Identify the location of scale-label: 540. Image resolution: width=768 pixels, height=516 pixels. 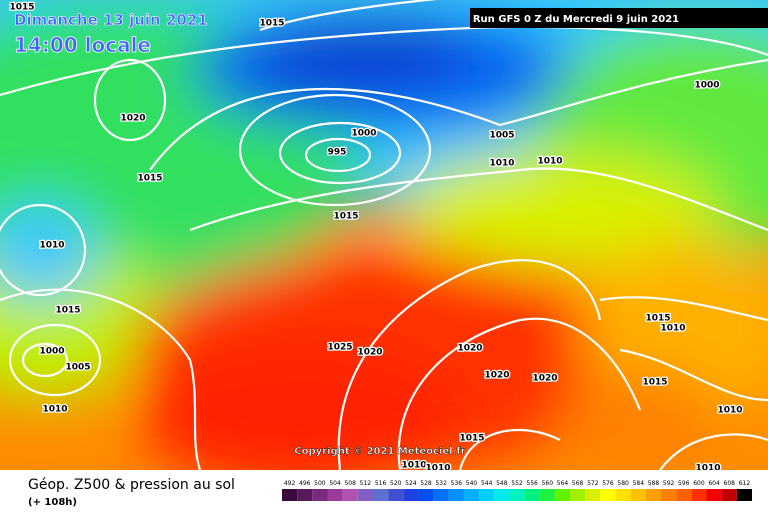
(472, 483).